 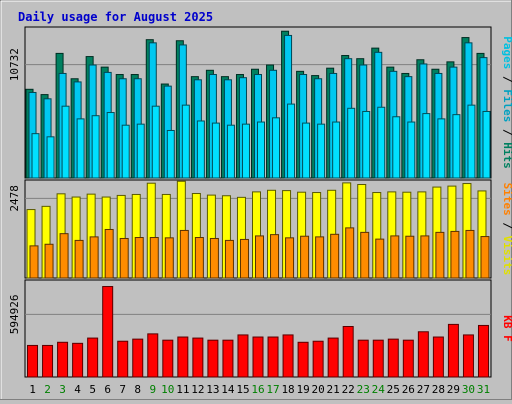 What do you see at coordinates (92, 389) in the screenshot?
I see `x-tick-label-5: 5` at bounding box center [92, 389].